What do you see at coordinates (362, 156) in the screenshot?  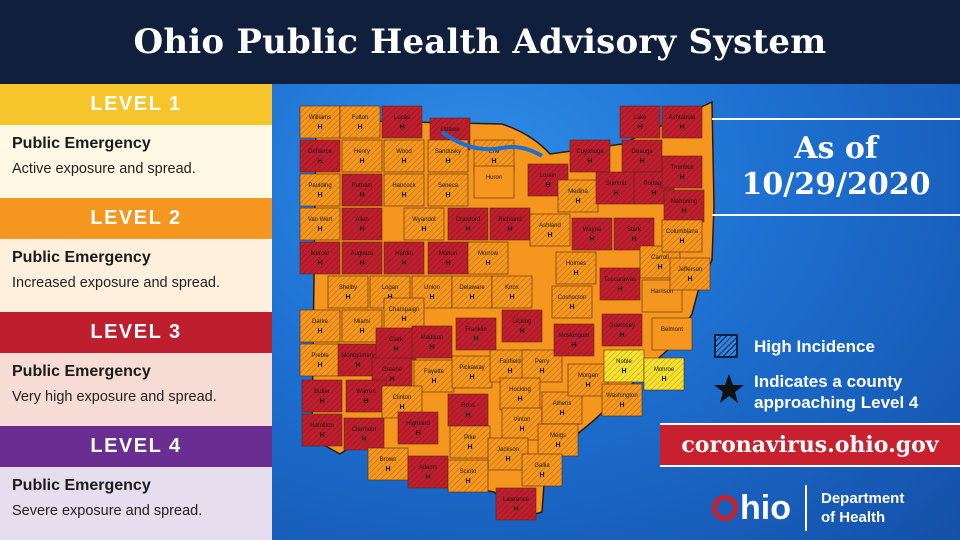 I see `county-henry: Henry H` at bounding box center [362, 156].